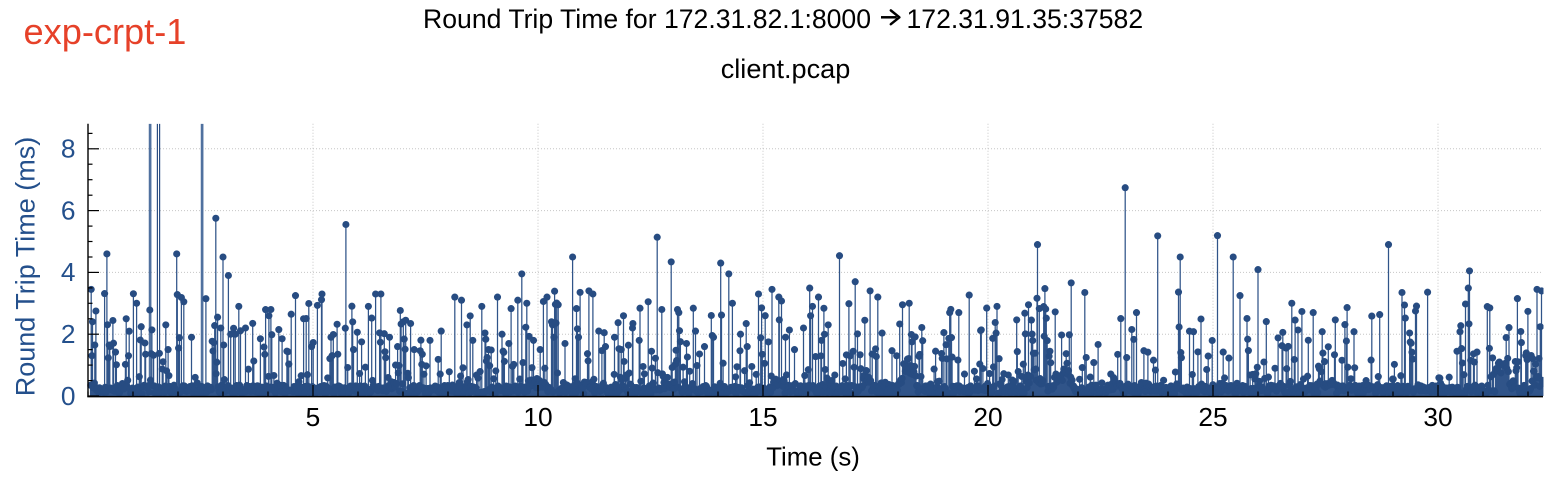 This screenshot has width=1568, height=478. What do you see at coordinates (1025, 19) in the screenshot?
I see `svg-text: 172.31.91.35:37582` at bounding box center [1025, 19].